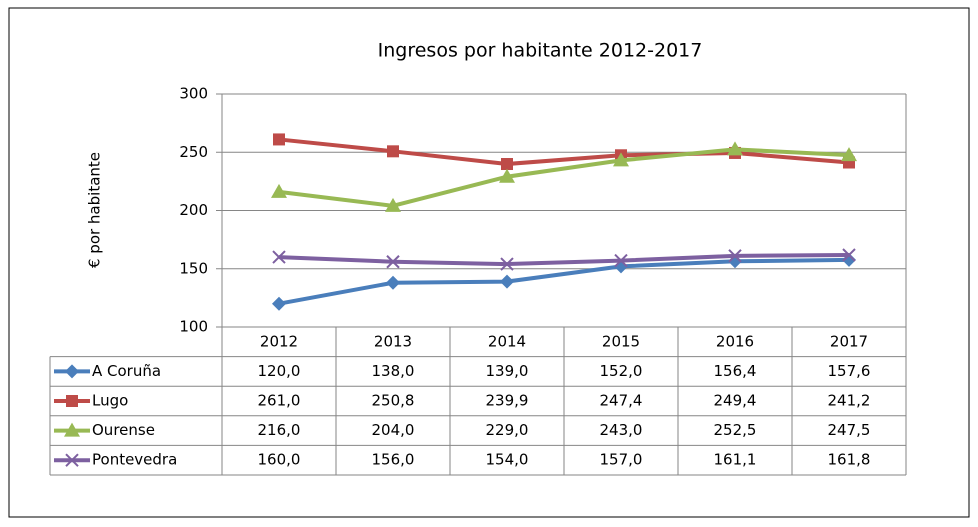 This screenshot has height=527, width=978. What do you see at coordinates (393, 460) in the screenshot?
I see `table-cell: 156,0` at bounding box center [393, 460].